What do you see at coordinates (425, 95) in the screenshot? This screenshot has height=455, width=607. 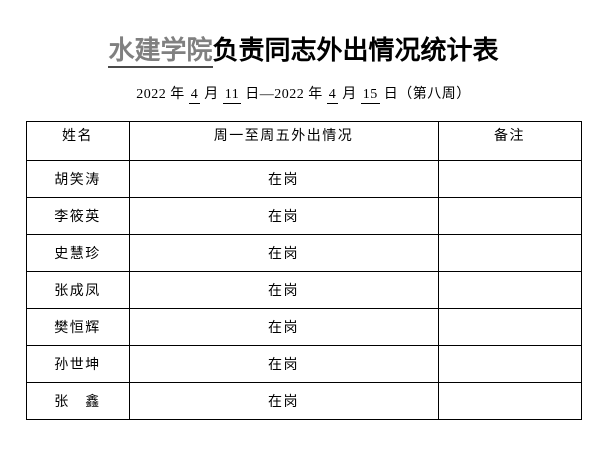 I see `date-text: 日（第八周）` at bounding box center [425, 95].